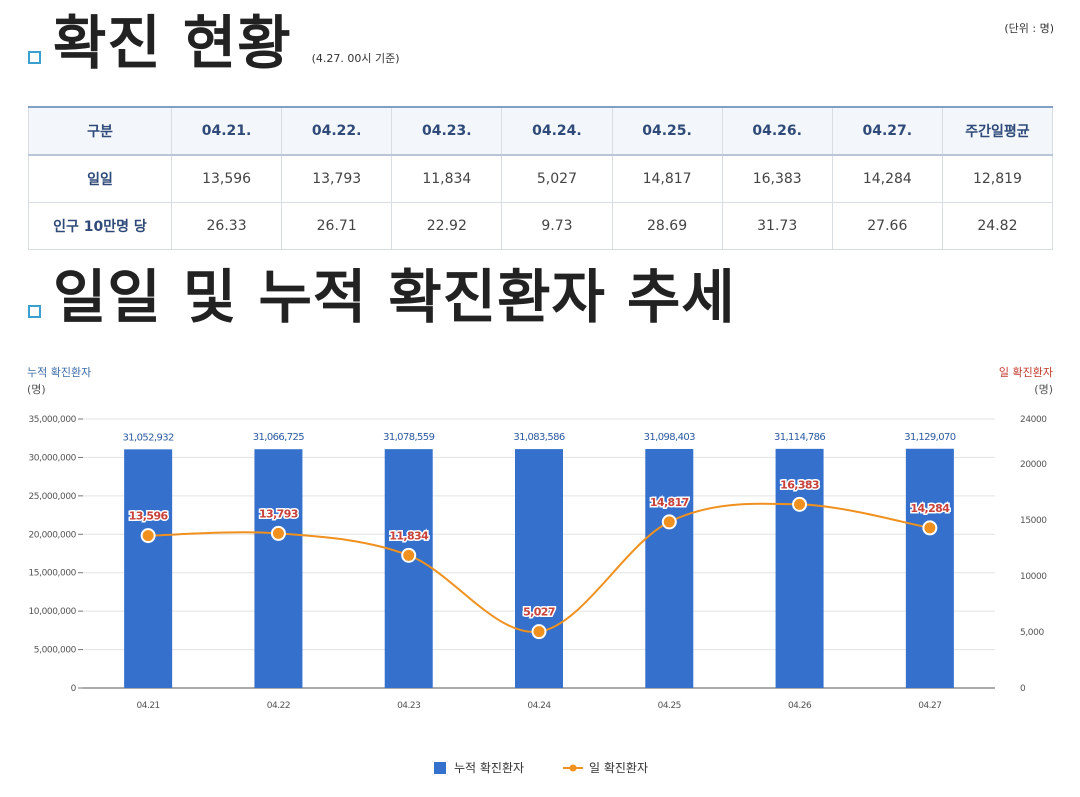 Image resolution: width=1080 pixels, height=797 pixels. What do you see at coordinates (148, 437) in the screenshot?
I see `bar-value-label: 31,052,932` at bounding box center [148, 437].